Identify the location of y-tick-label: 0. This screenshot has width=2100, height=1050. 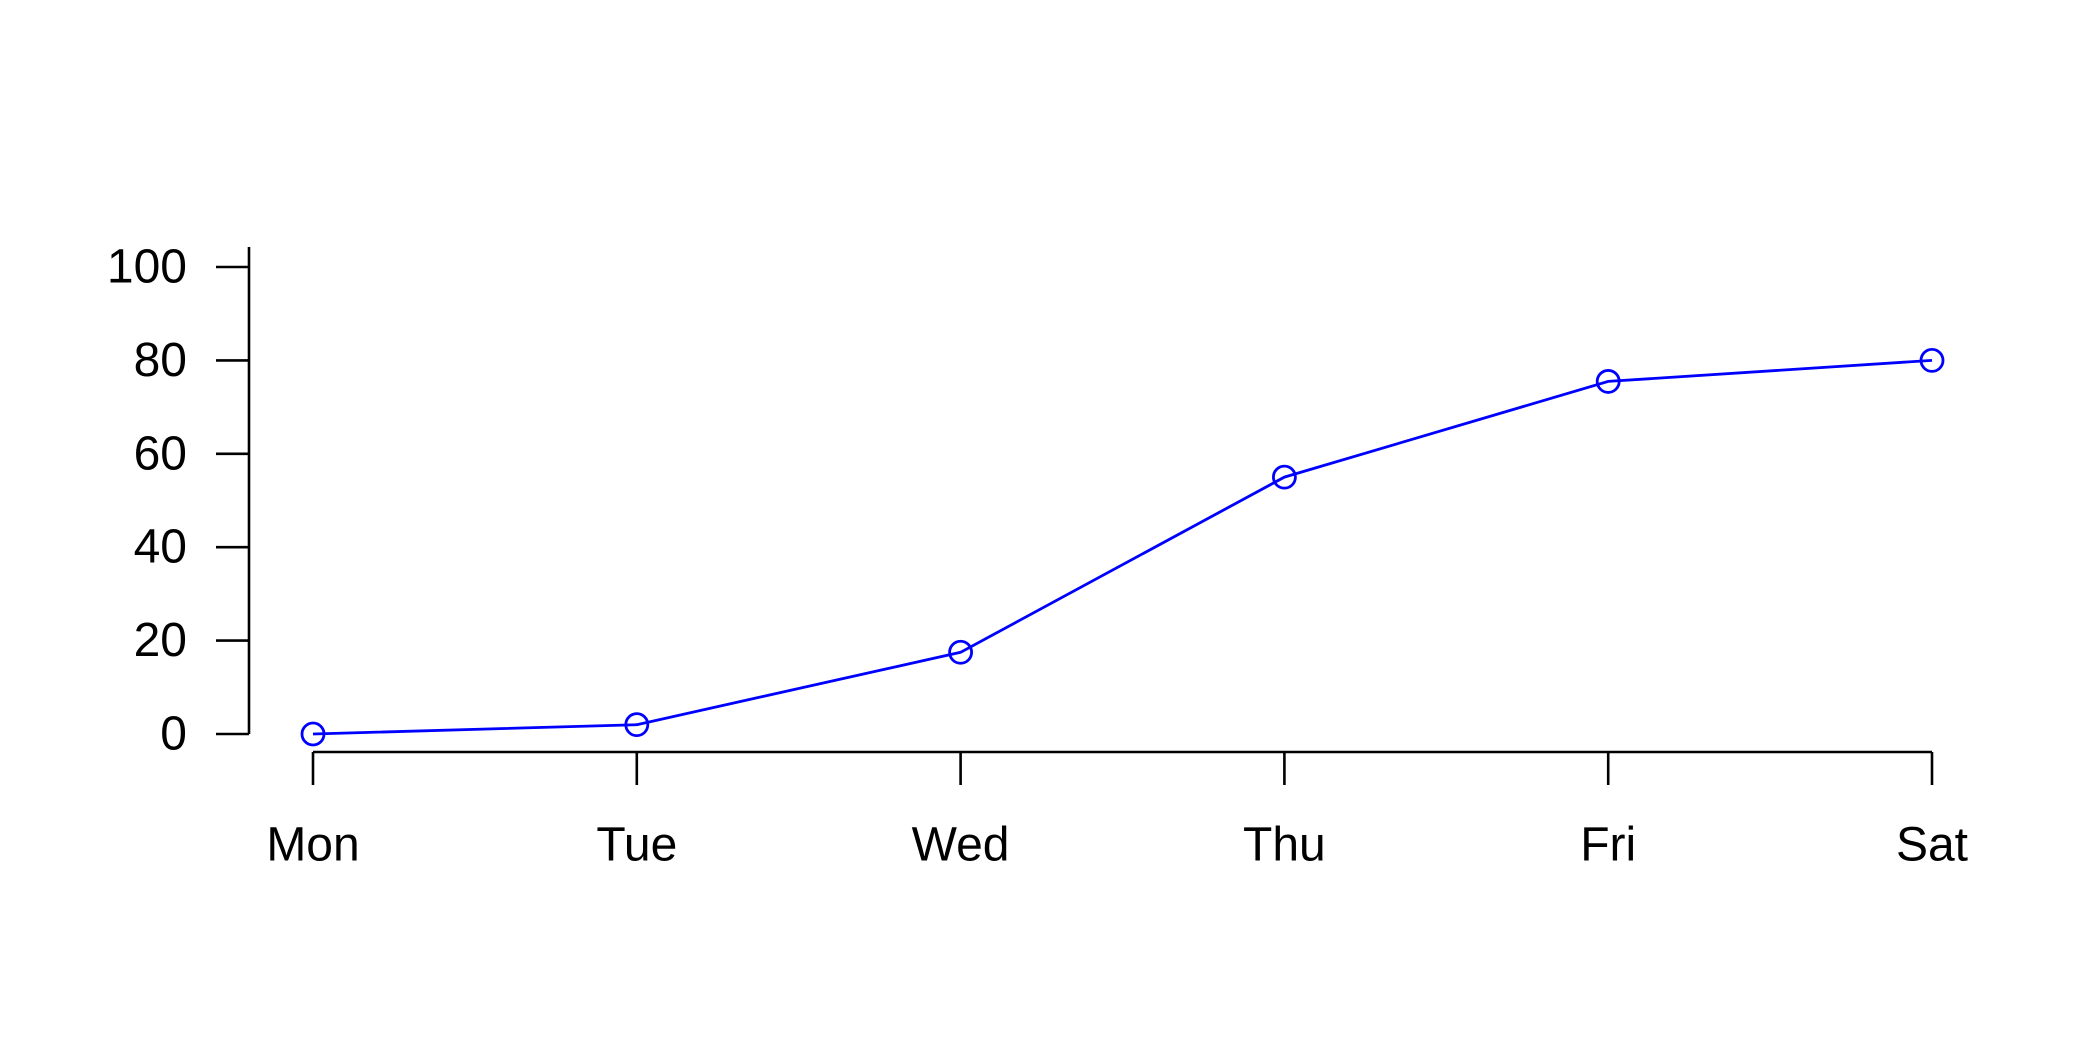
(173, 734).